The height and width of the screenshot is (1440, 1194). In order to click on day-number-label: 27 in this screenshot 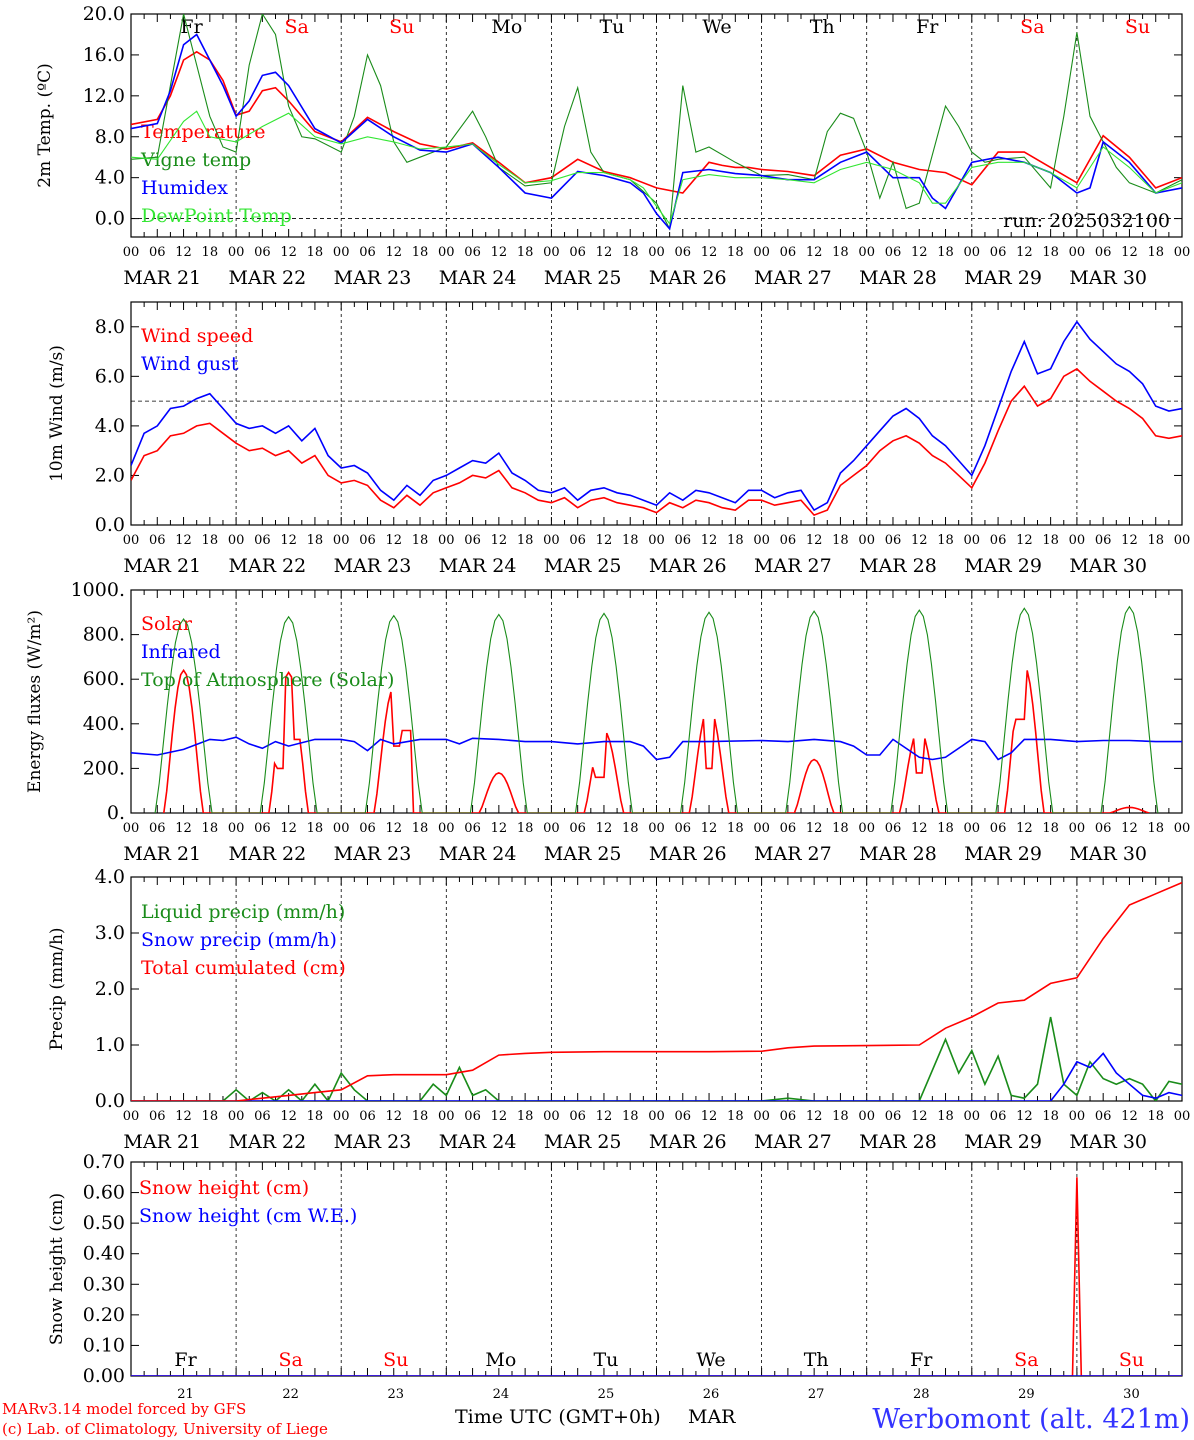, I will do `click(816, 1394)`.